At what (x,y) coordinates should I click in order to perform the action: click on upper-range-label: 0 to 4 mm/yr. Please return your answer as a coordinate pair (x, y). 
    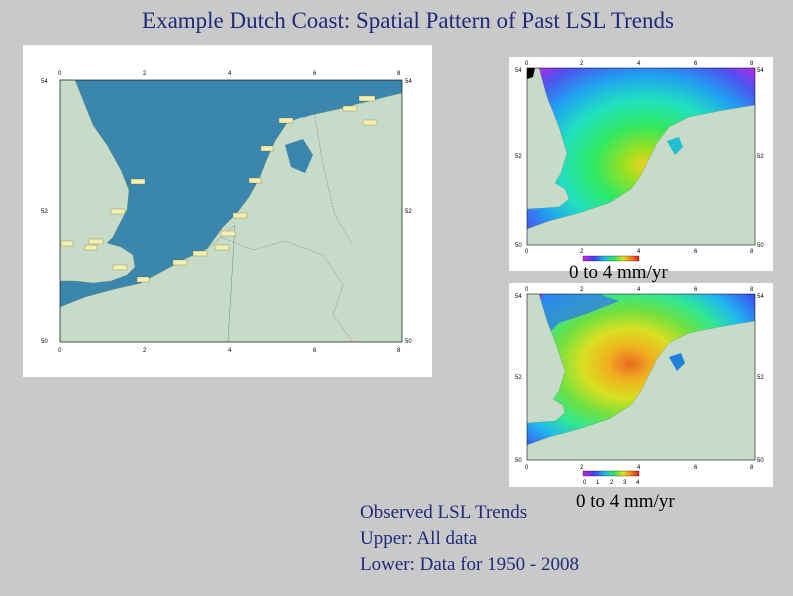
    Looking at the image, I should click on (618, 272).